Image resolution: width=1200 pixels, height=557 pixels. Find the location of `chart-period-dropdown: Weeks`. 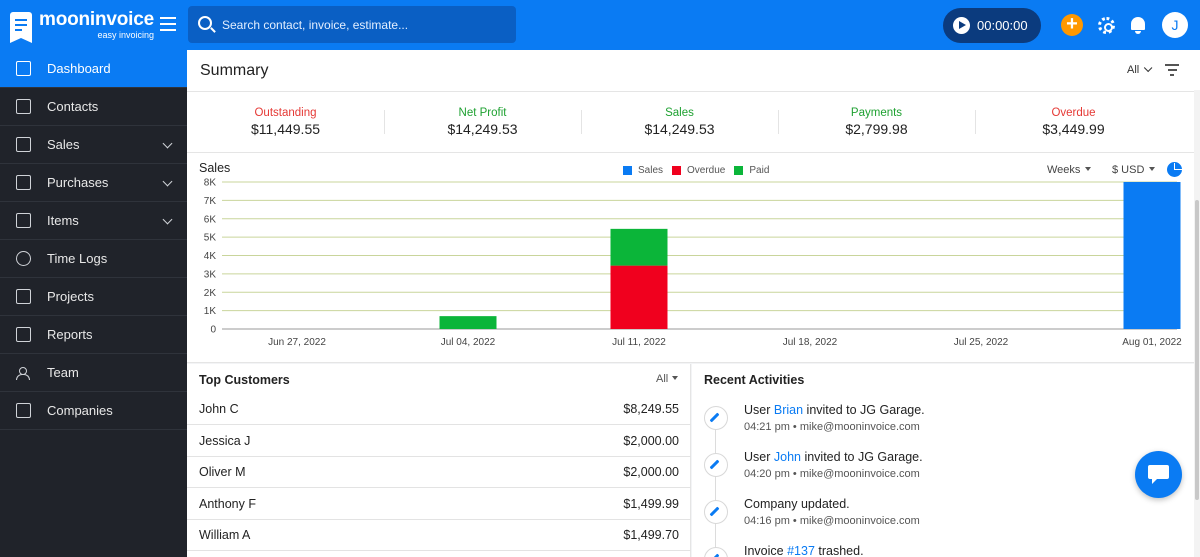

chart-period-dropdown: Weeks is located at coordinates (1069, 170).